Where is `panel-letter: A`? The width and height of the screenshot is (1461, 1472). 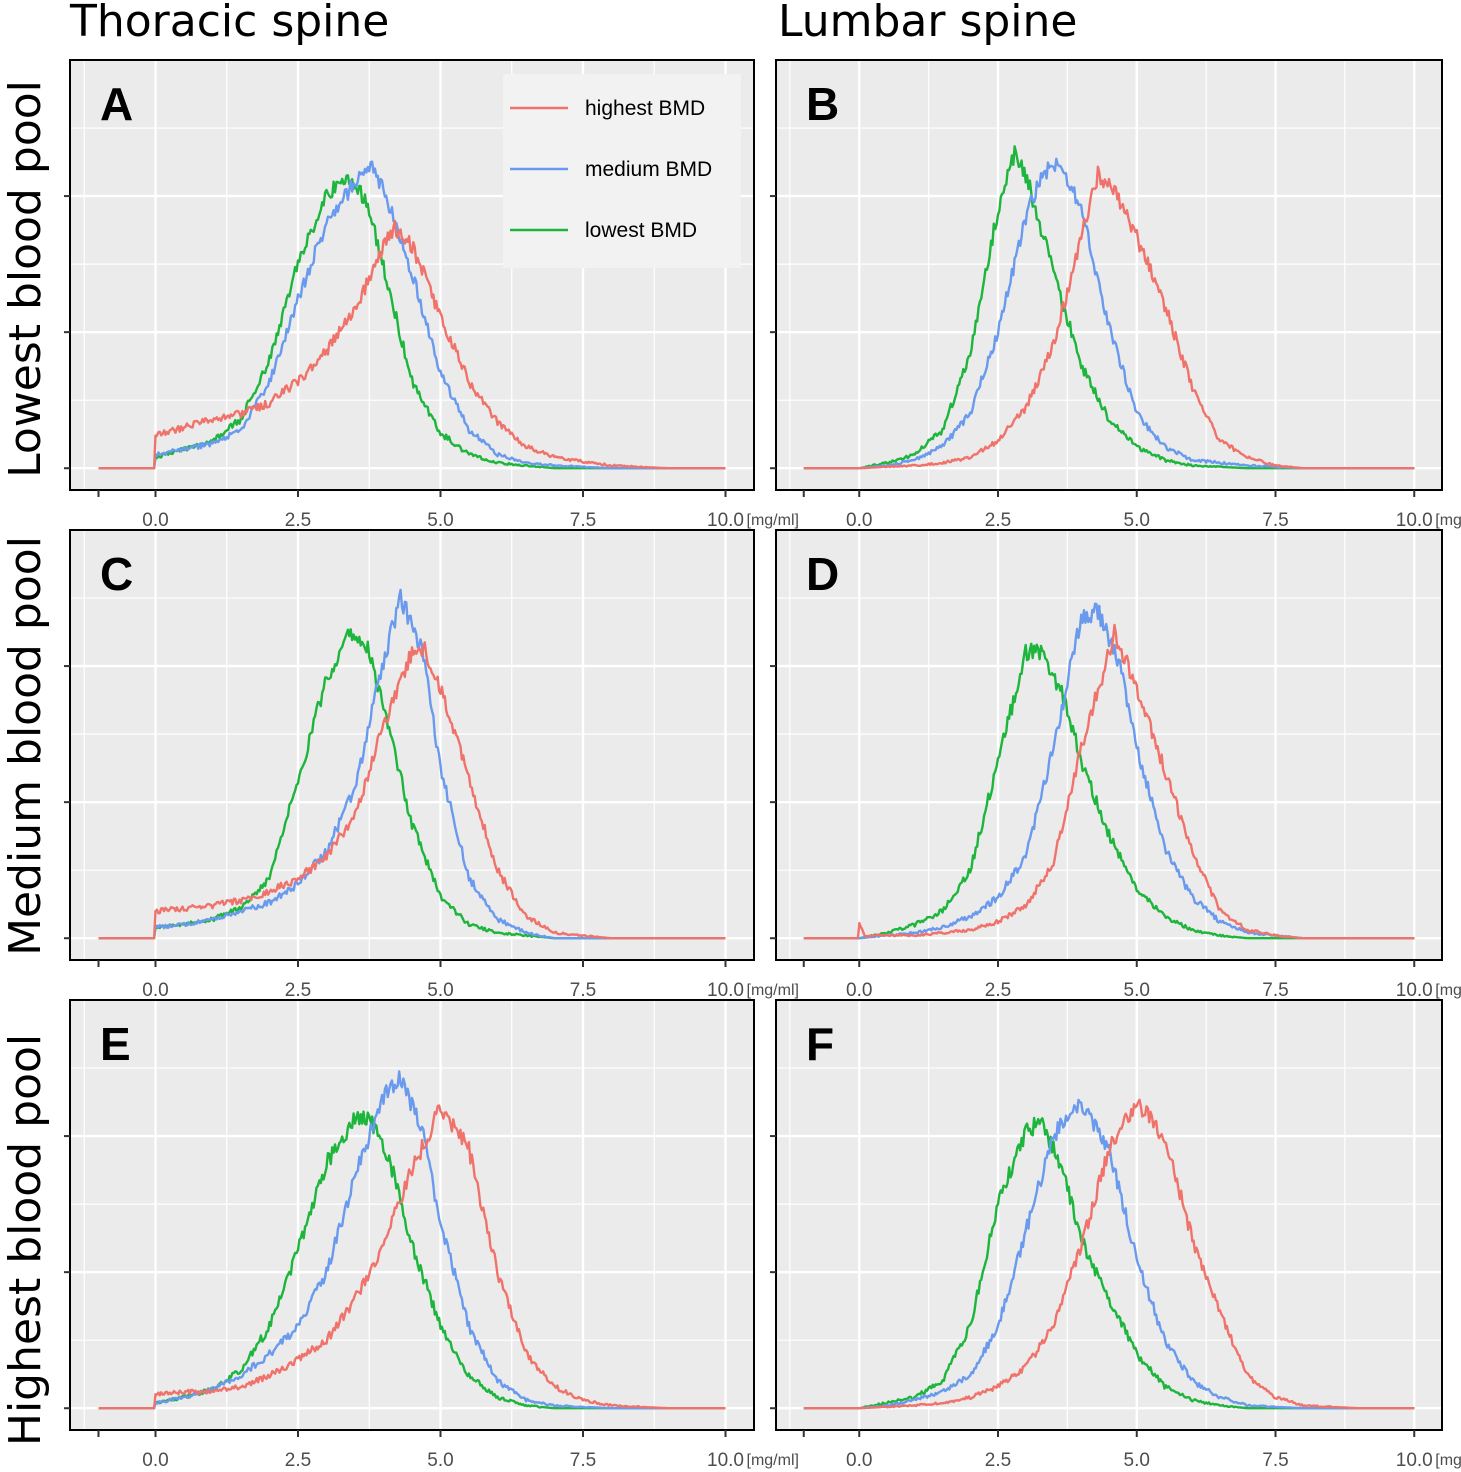
panel-letter: A is located at coordinates (116, 104).